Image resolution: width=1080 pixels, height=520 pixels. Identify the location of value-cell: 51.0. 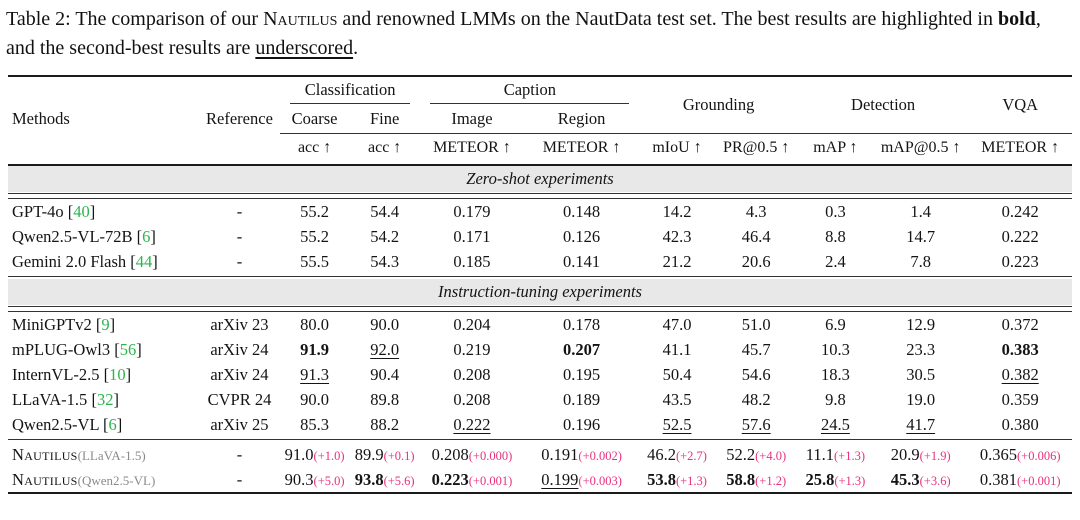
(756, 324).